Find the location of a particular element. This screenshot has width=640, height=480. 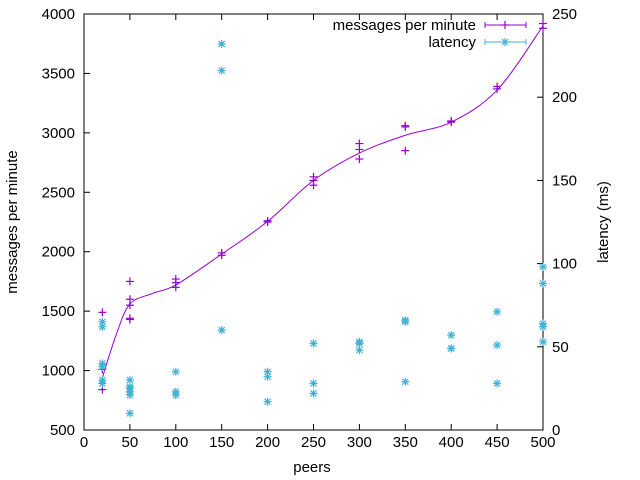

x-tick-label: 350 is located at coordinates (405, 442).